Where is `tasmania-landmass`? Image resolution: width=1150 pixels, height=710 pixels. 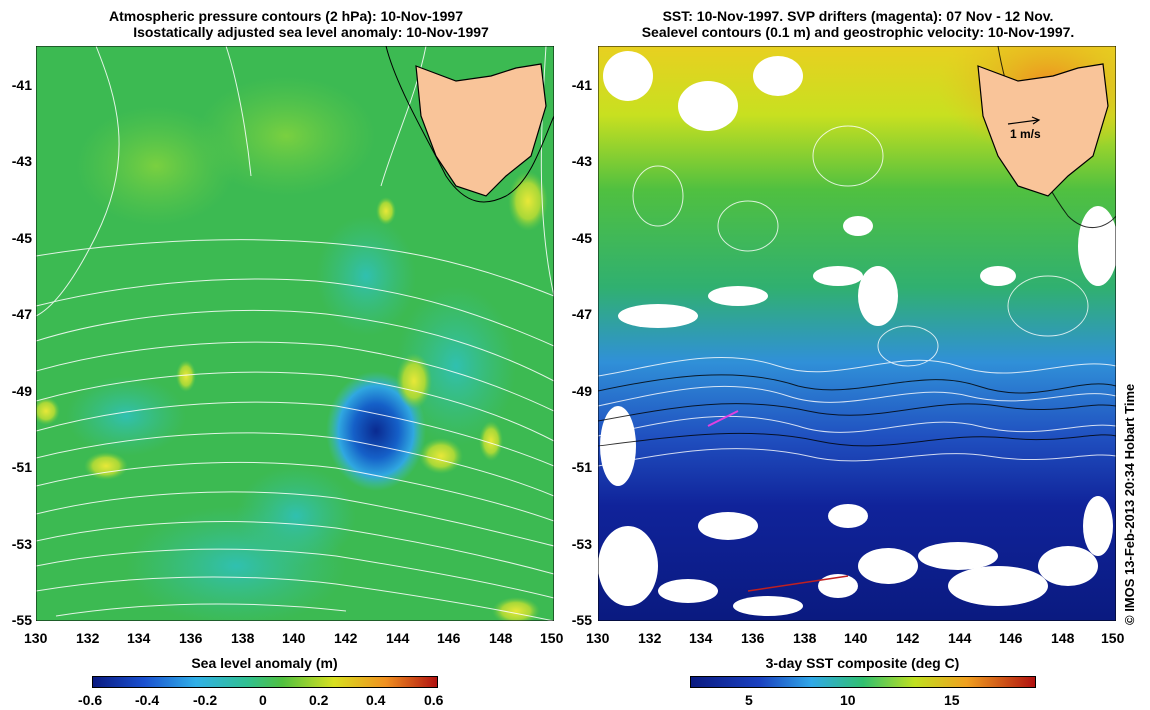
tasmania-landmass is located at coordinates (1043, 130).